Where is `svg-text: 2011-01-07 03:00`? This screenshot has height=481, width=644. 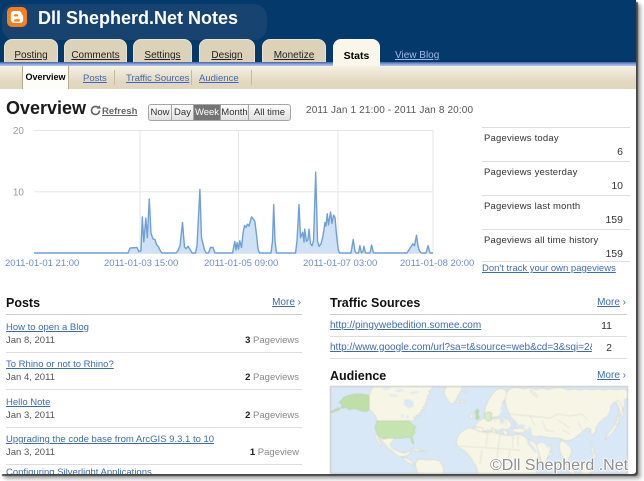 svg-text: 2011-01-07 03:00 is located at coordinates (340, 263).